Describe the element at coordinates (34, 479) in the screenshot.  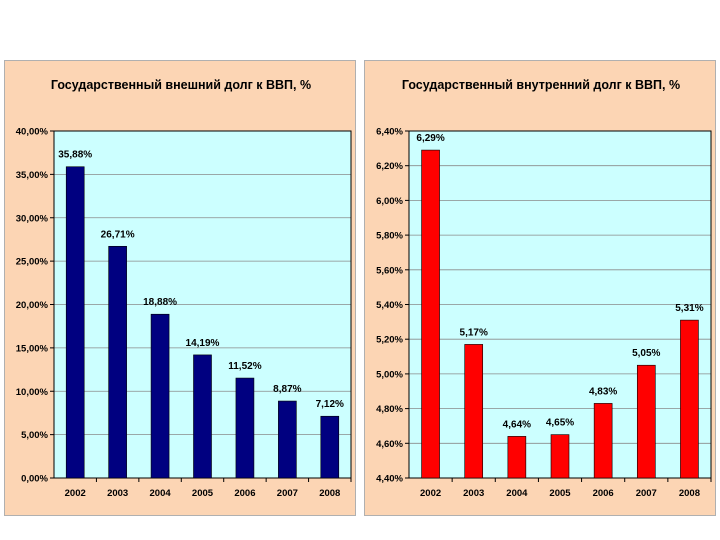
I see `y-tick-label: 0,00%` at that location.